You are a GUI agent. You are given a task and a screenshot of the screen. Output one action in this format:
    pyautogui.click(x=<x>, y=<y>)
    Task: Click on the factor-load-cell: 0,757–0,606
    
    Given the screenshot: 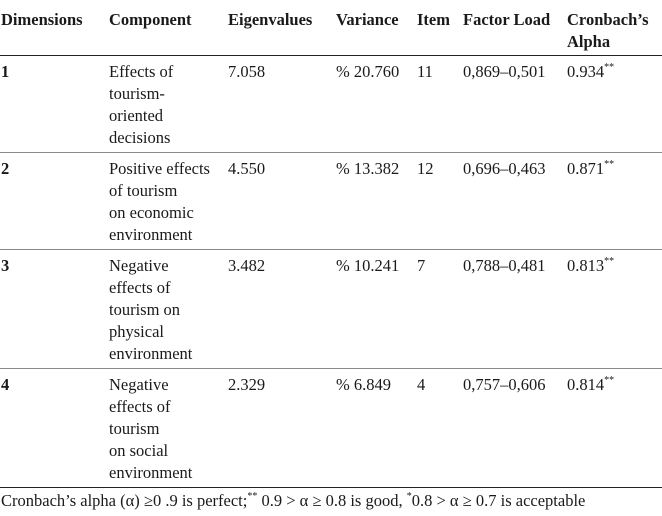 What is the action you would take?
    pyautogui.click(x=514, y=428)
    